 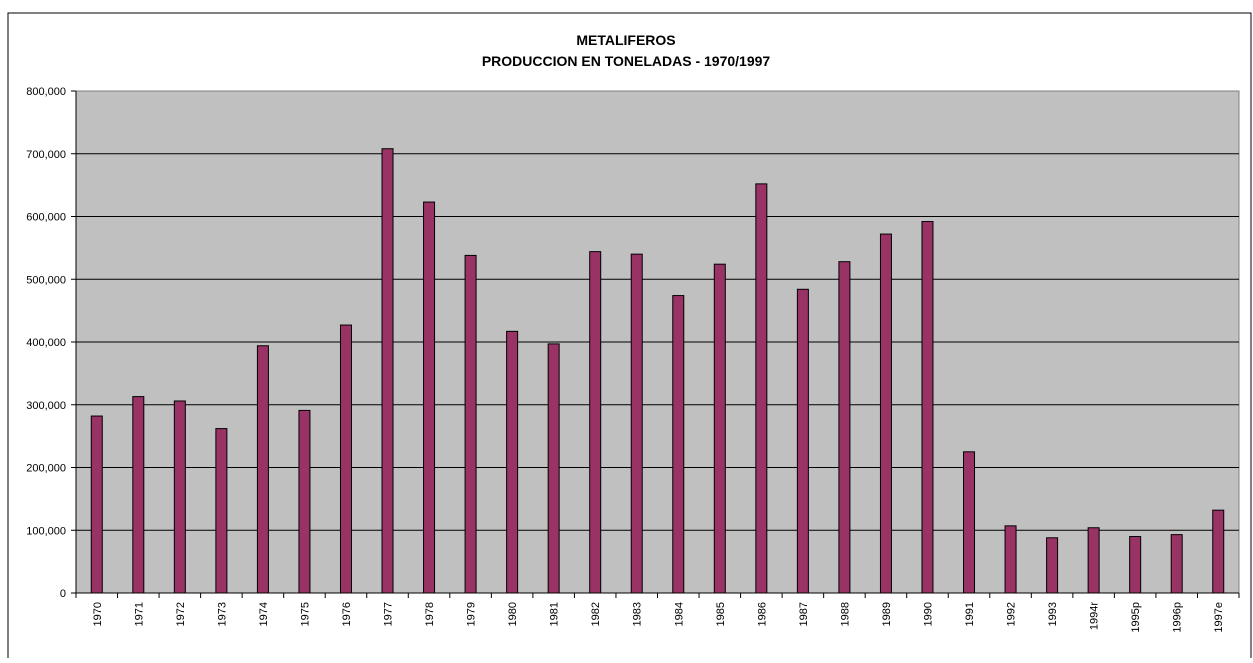 I want to click on x-tick-label: 1982, so click(x=596, y=614).